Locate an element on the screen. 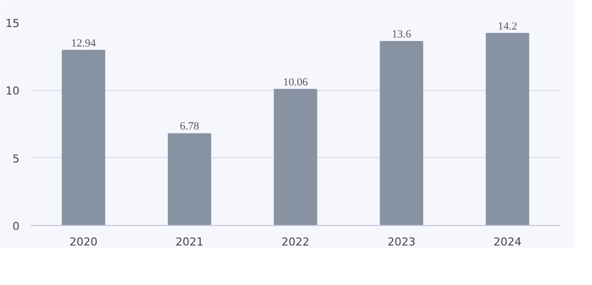 This screenshot has height=285, width=592. x-tick-label: 2022 is located at coordinates (296, 242).